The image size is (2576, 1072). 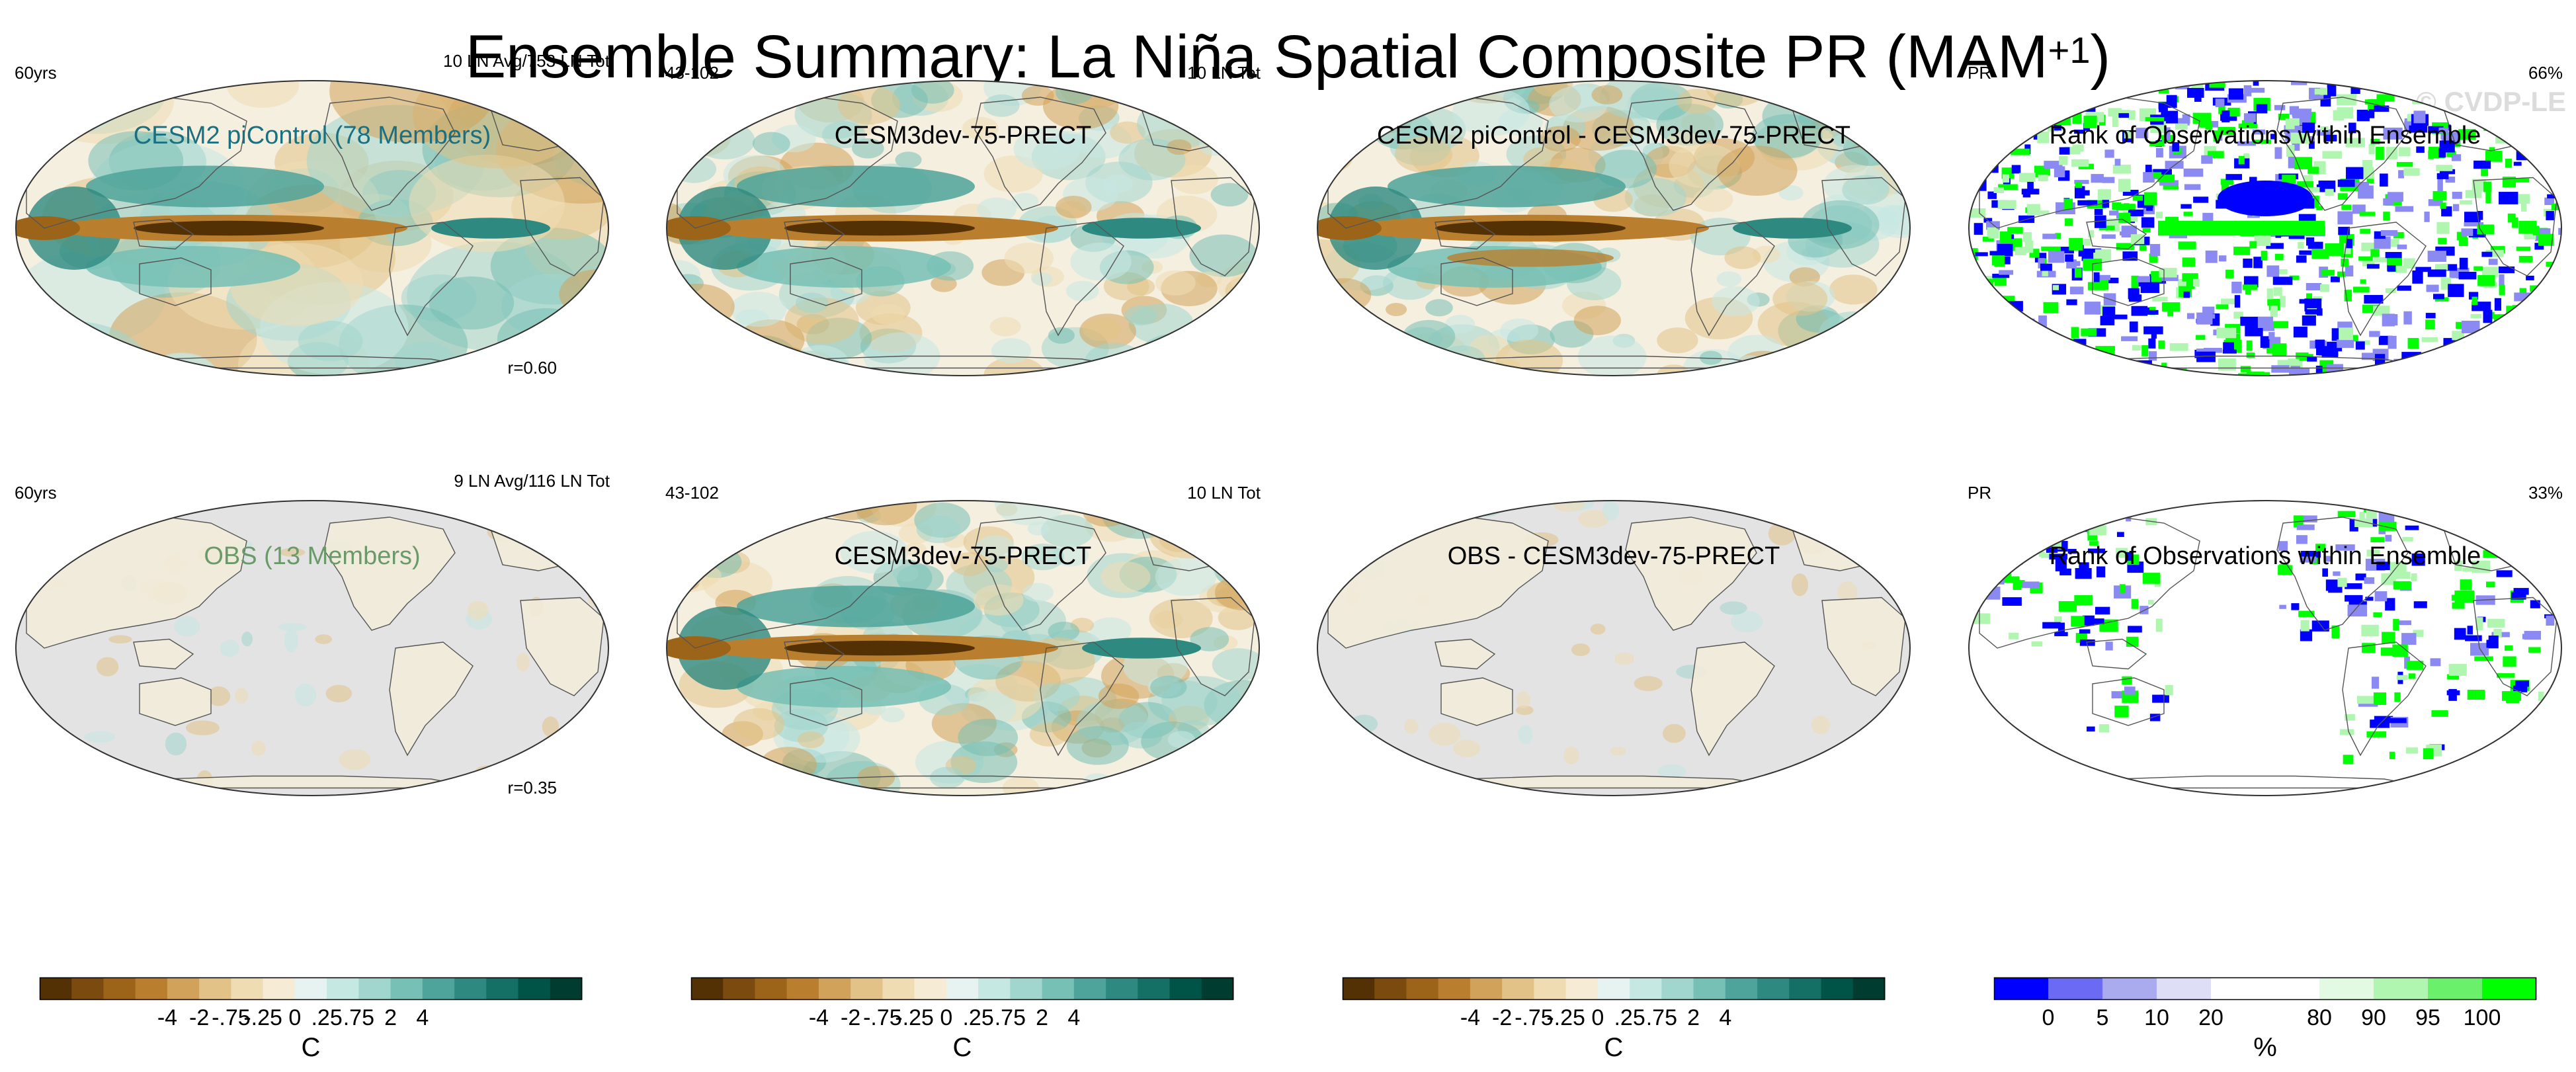 What do you see at coordinates (1082, 279) in the screenshot?
I see `coastline-samerica` at bounding box center [1082, 279].